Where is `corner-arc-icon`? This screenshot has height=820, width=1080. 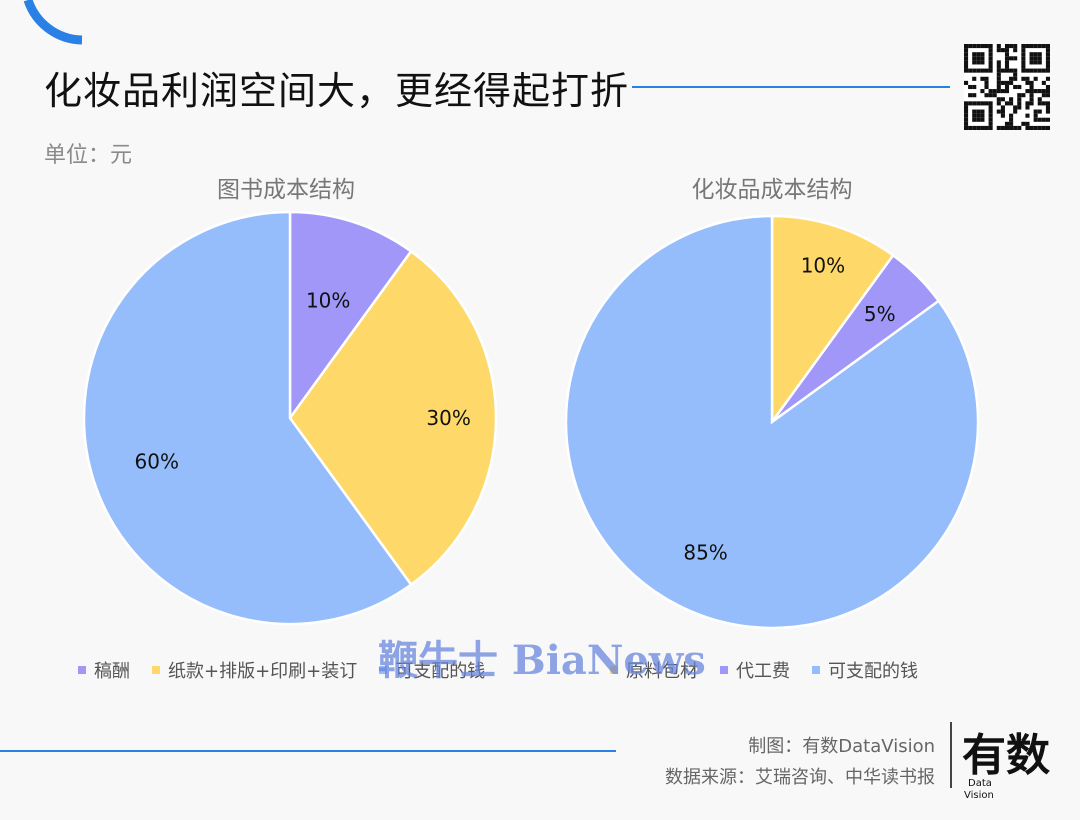
corner-arc-icon is located at coordinates (53, 22).